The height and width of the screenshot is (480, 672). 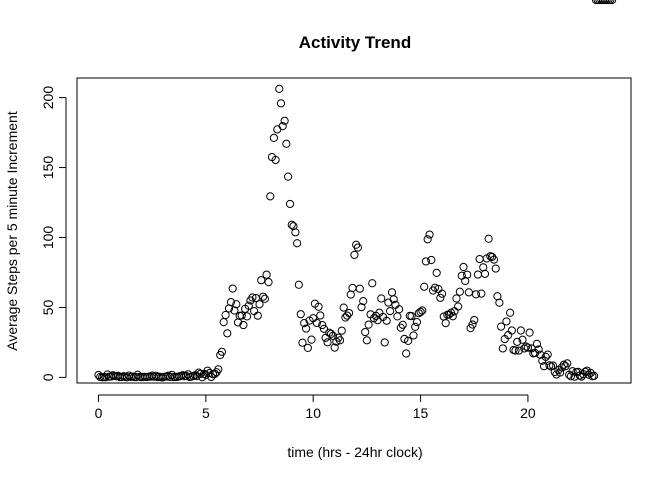 I want to click on x-tick-label: 15, so click(x=421, y=413).